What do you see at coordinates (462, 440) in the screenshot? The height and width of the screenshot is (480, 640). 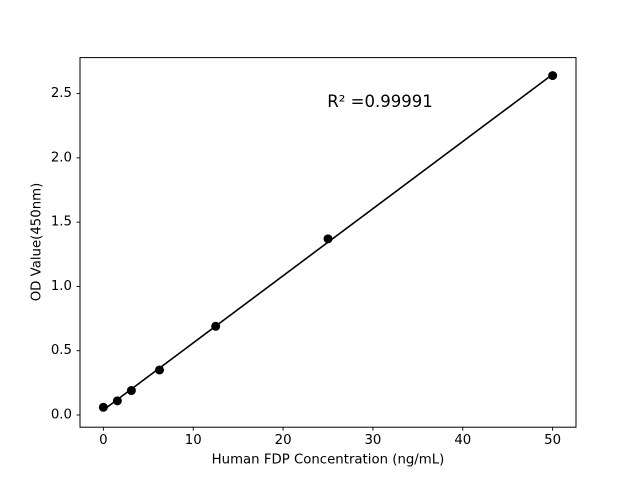 I see `x-tick-label: 40` at bounding box center [462, 440].